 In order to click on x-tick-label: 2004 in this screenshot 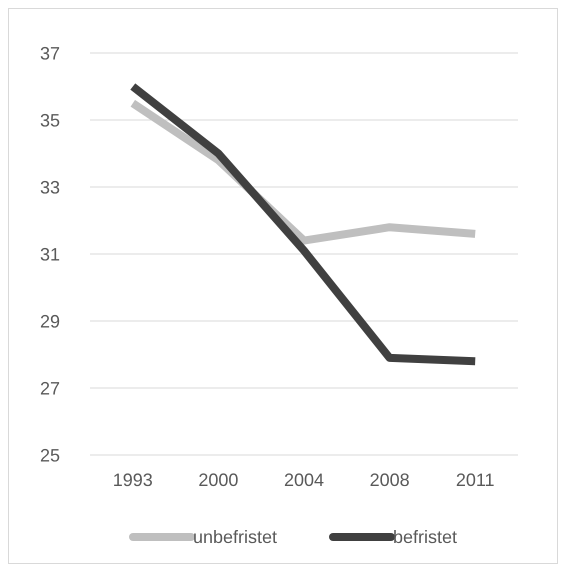, I will do `click(304, 480)`.